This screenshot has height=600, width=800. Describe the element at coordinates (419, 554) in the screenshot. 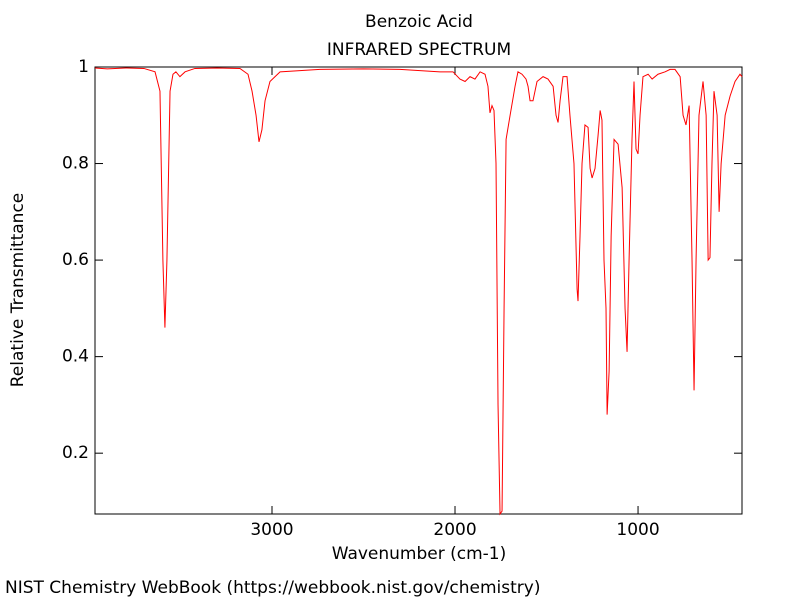

I see `x-axis-label: Wavenumber (cm-1)` at that location.